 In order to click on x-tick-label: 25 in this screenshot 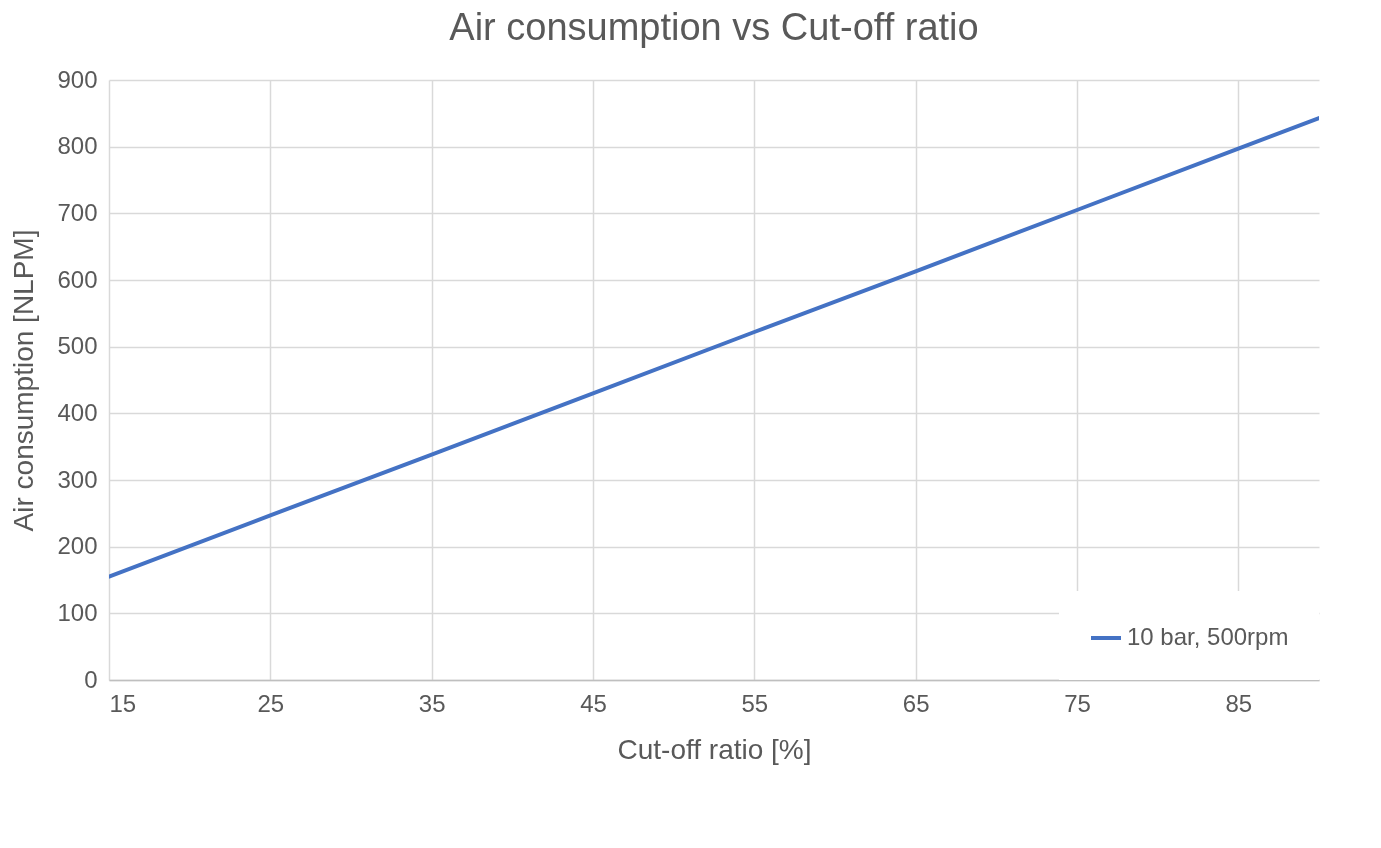, I will do `click(271, 703)`.